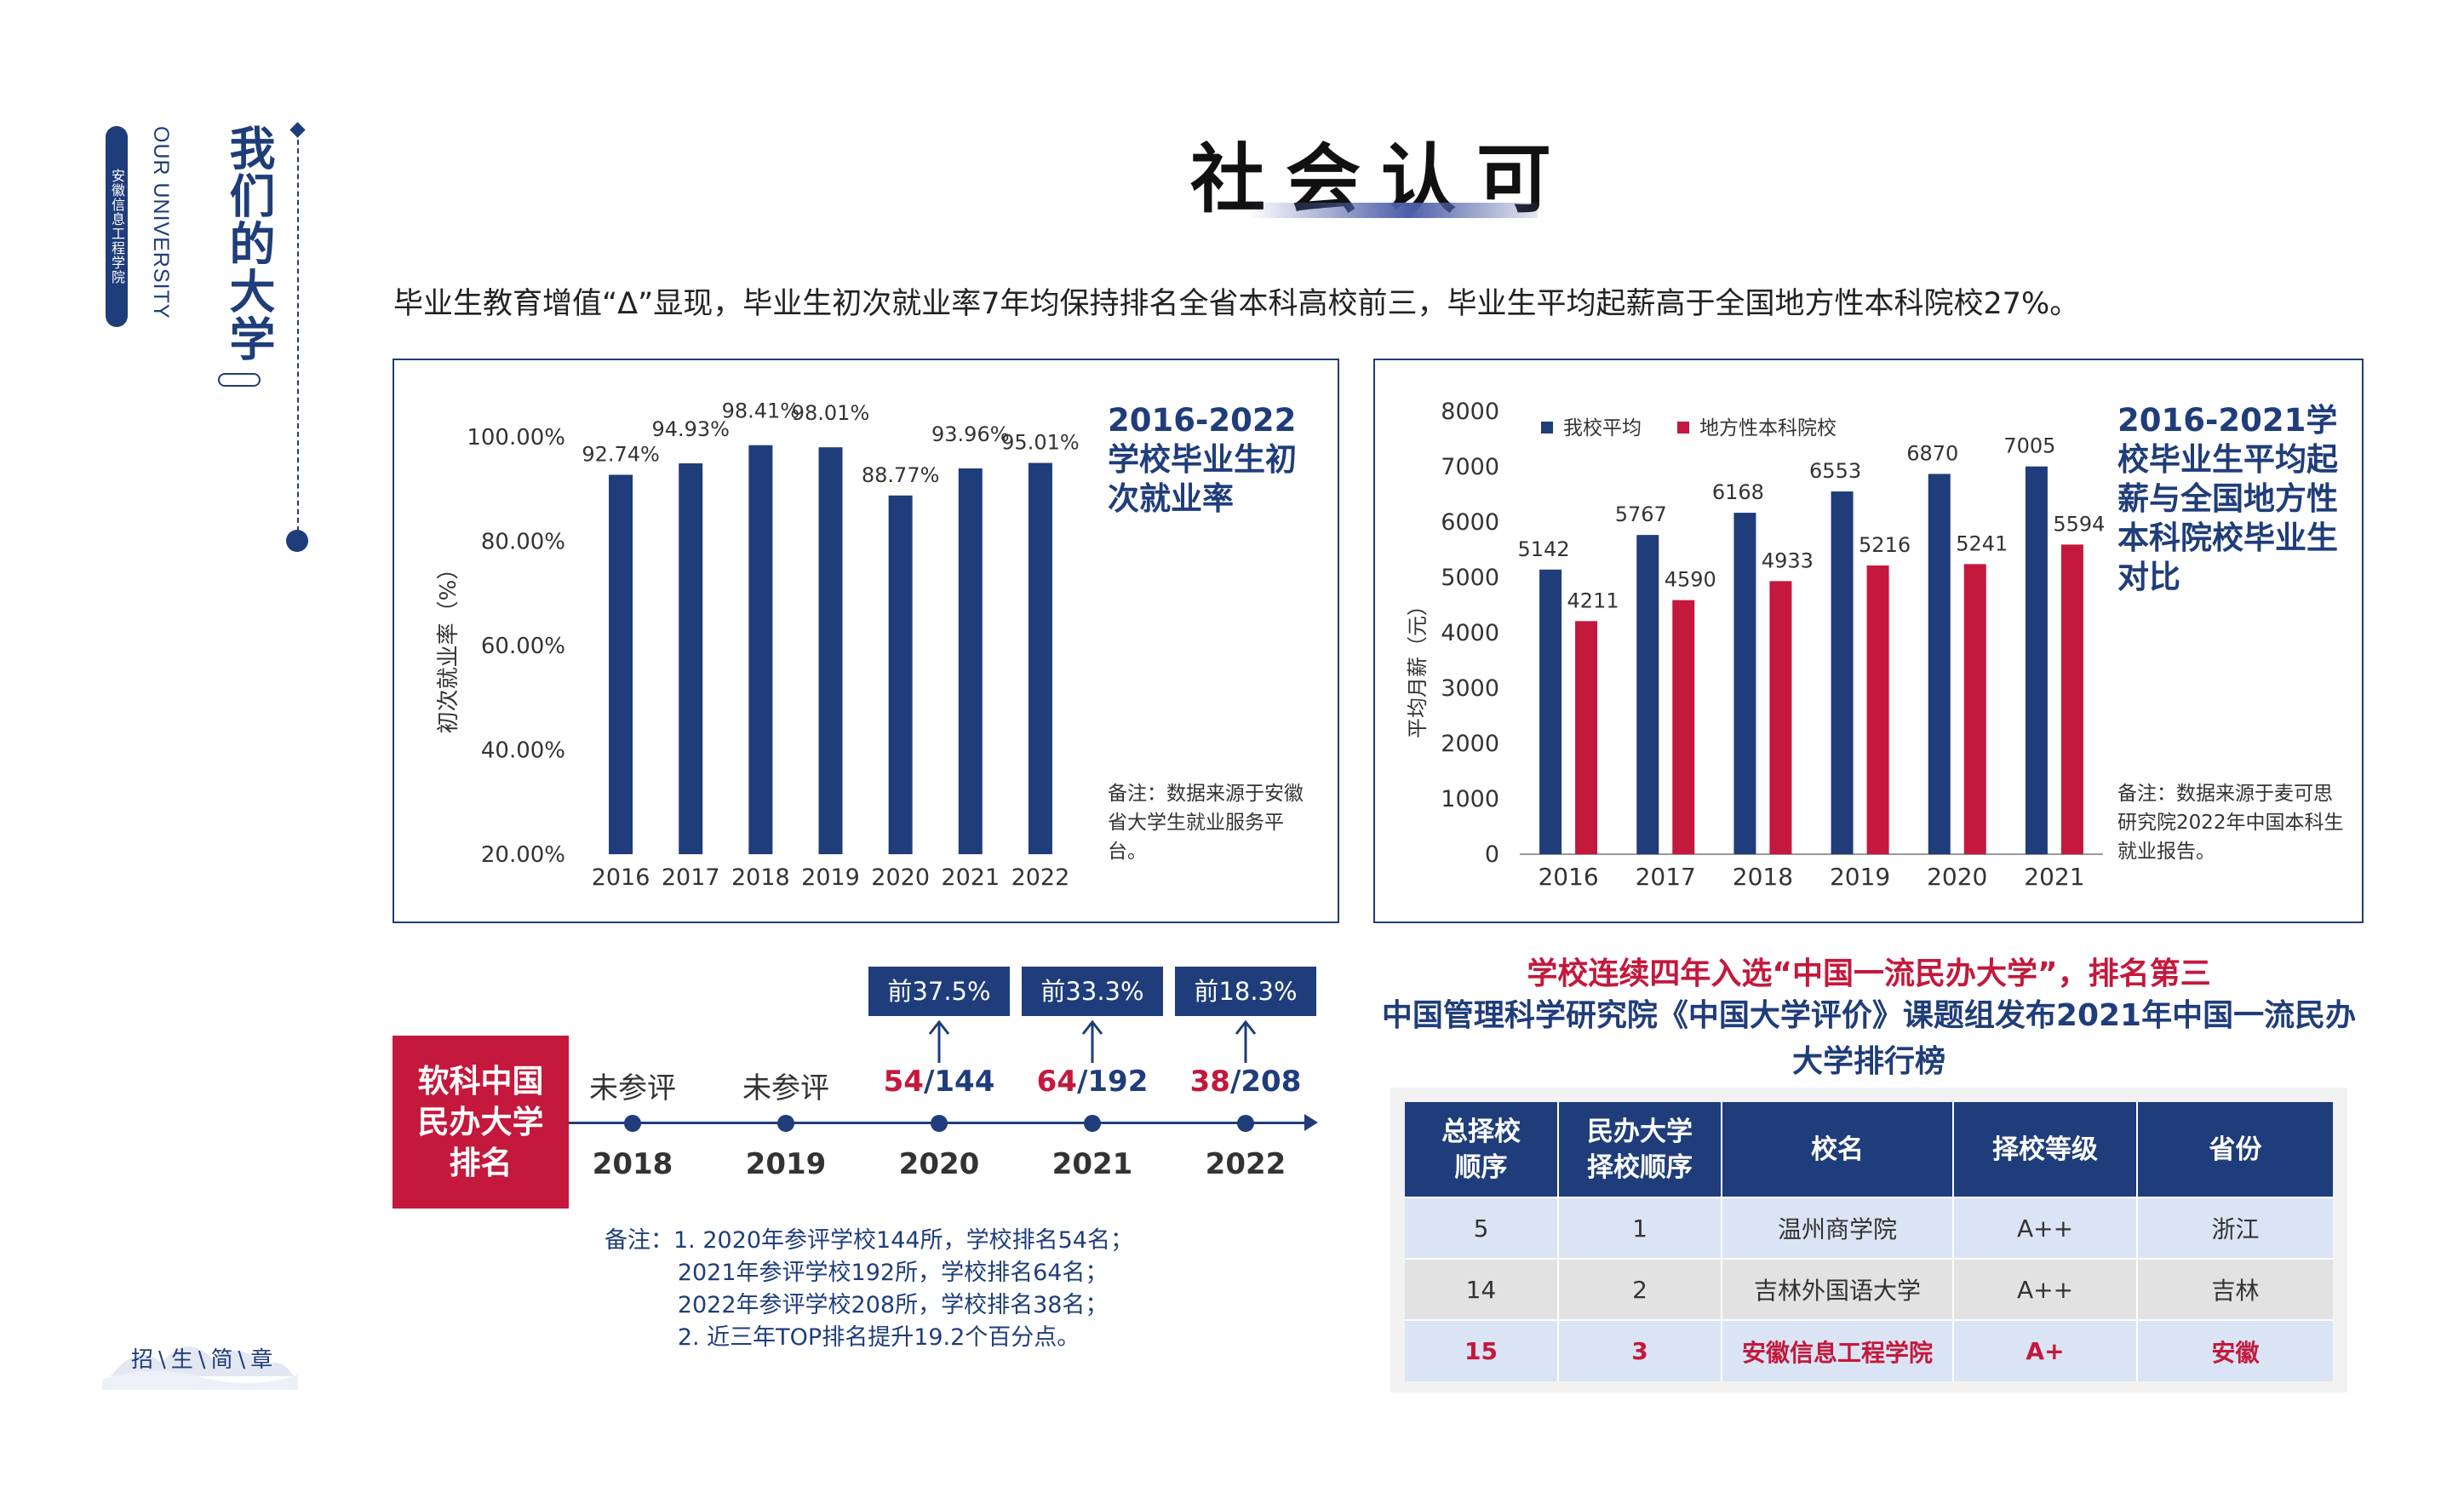 This screenshot has width=2464, height=1510. What do you see at coordinates (240, 380) in the screenshot?
I see `title-decoration` at bounding box center [240, 380].